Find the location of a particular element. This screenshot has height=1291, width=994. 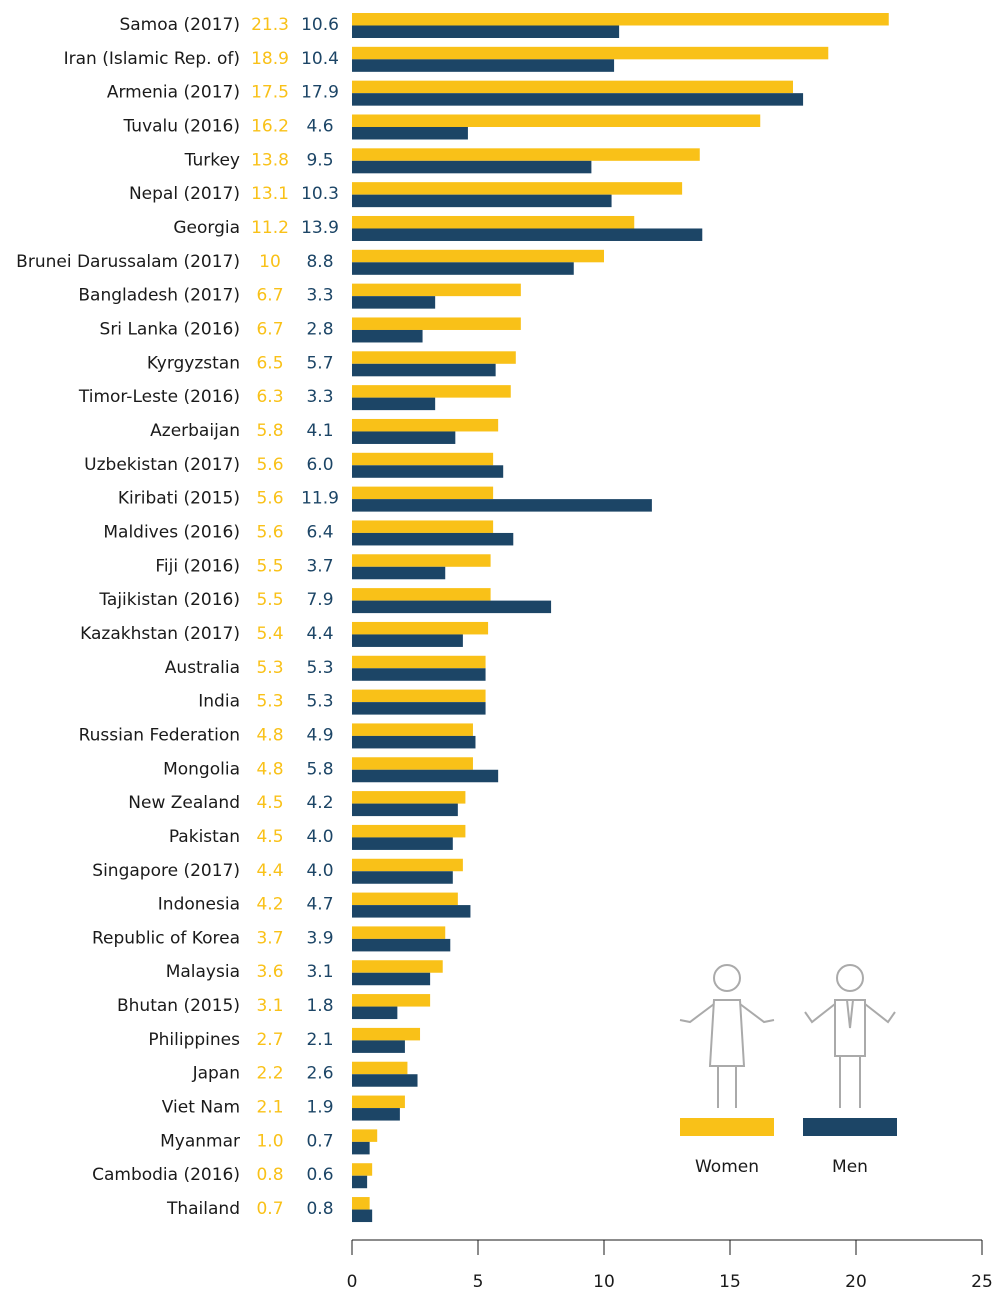

value-label: 2.2 is located at coordinates (269, 1074).